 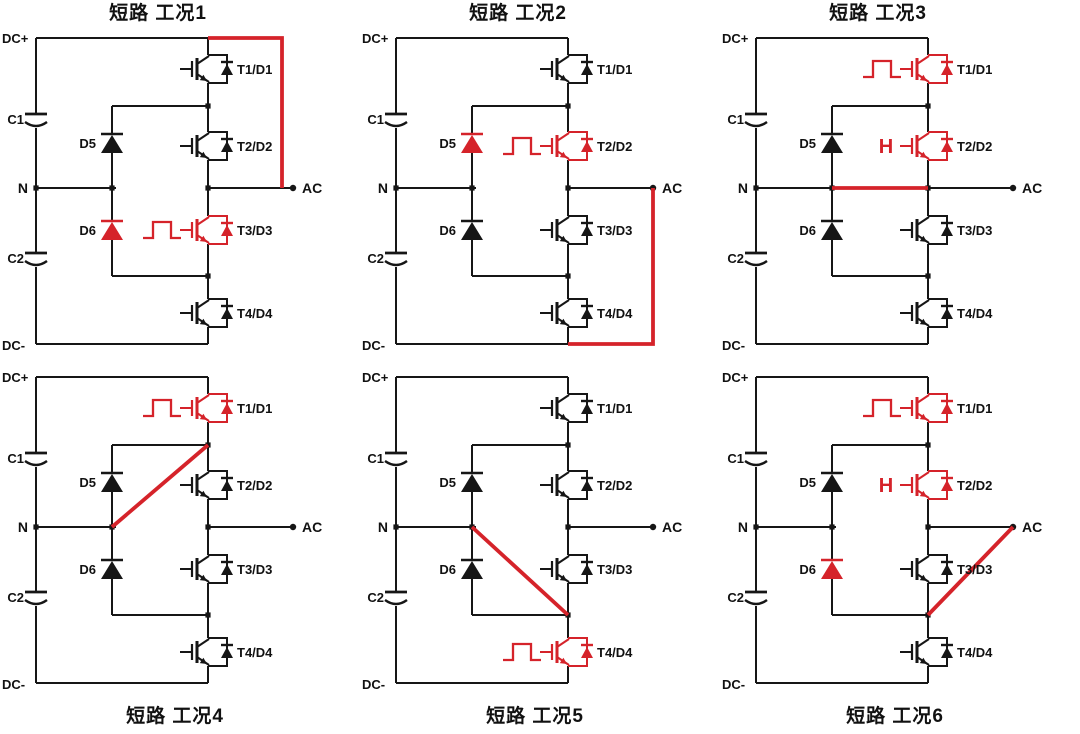 I want to click on panel-title: 短路 工况3, so click(x=878, y=13).